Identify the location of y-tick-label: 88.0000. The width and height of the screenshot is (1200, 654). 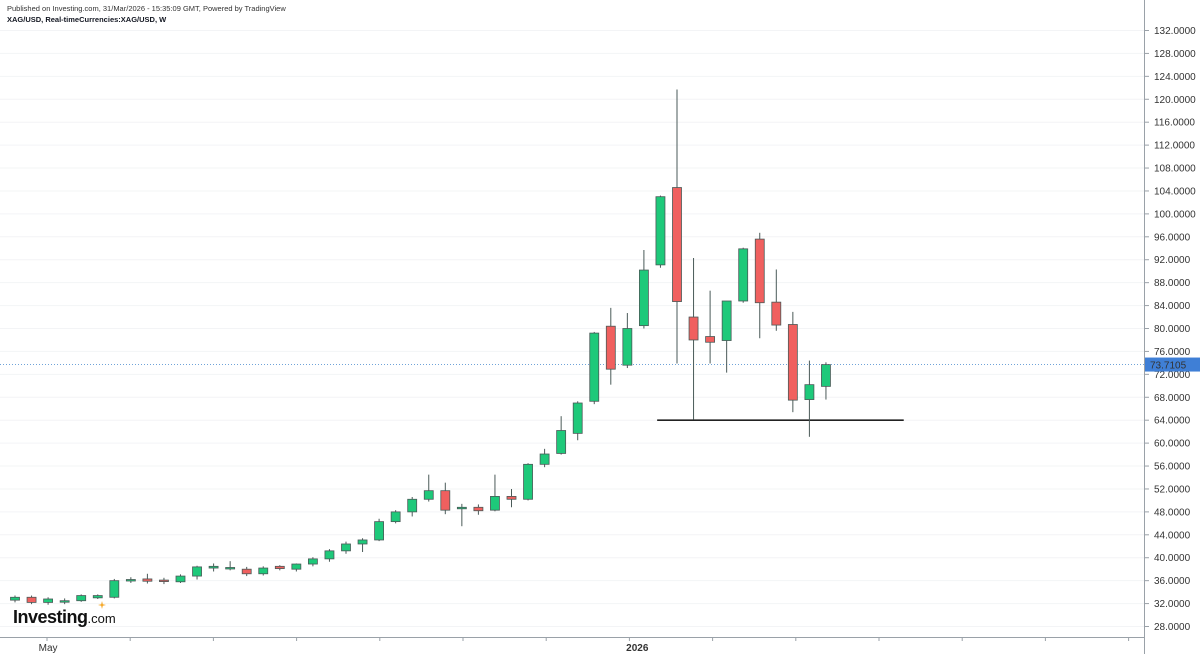
(1172, 283).